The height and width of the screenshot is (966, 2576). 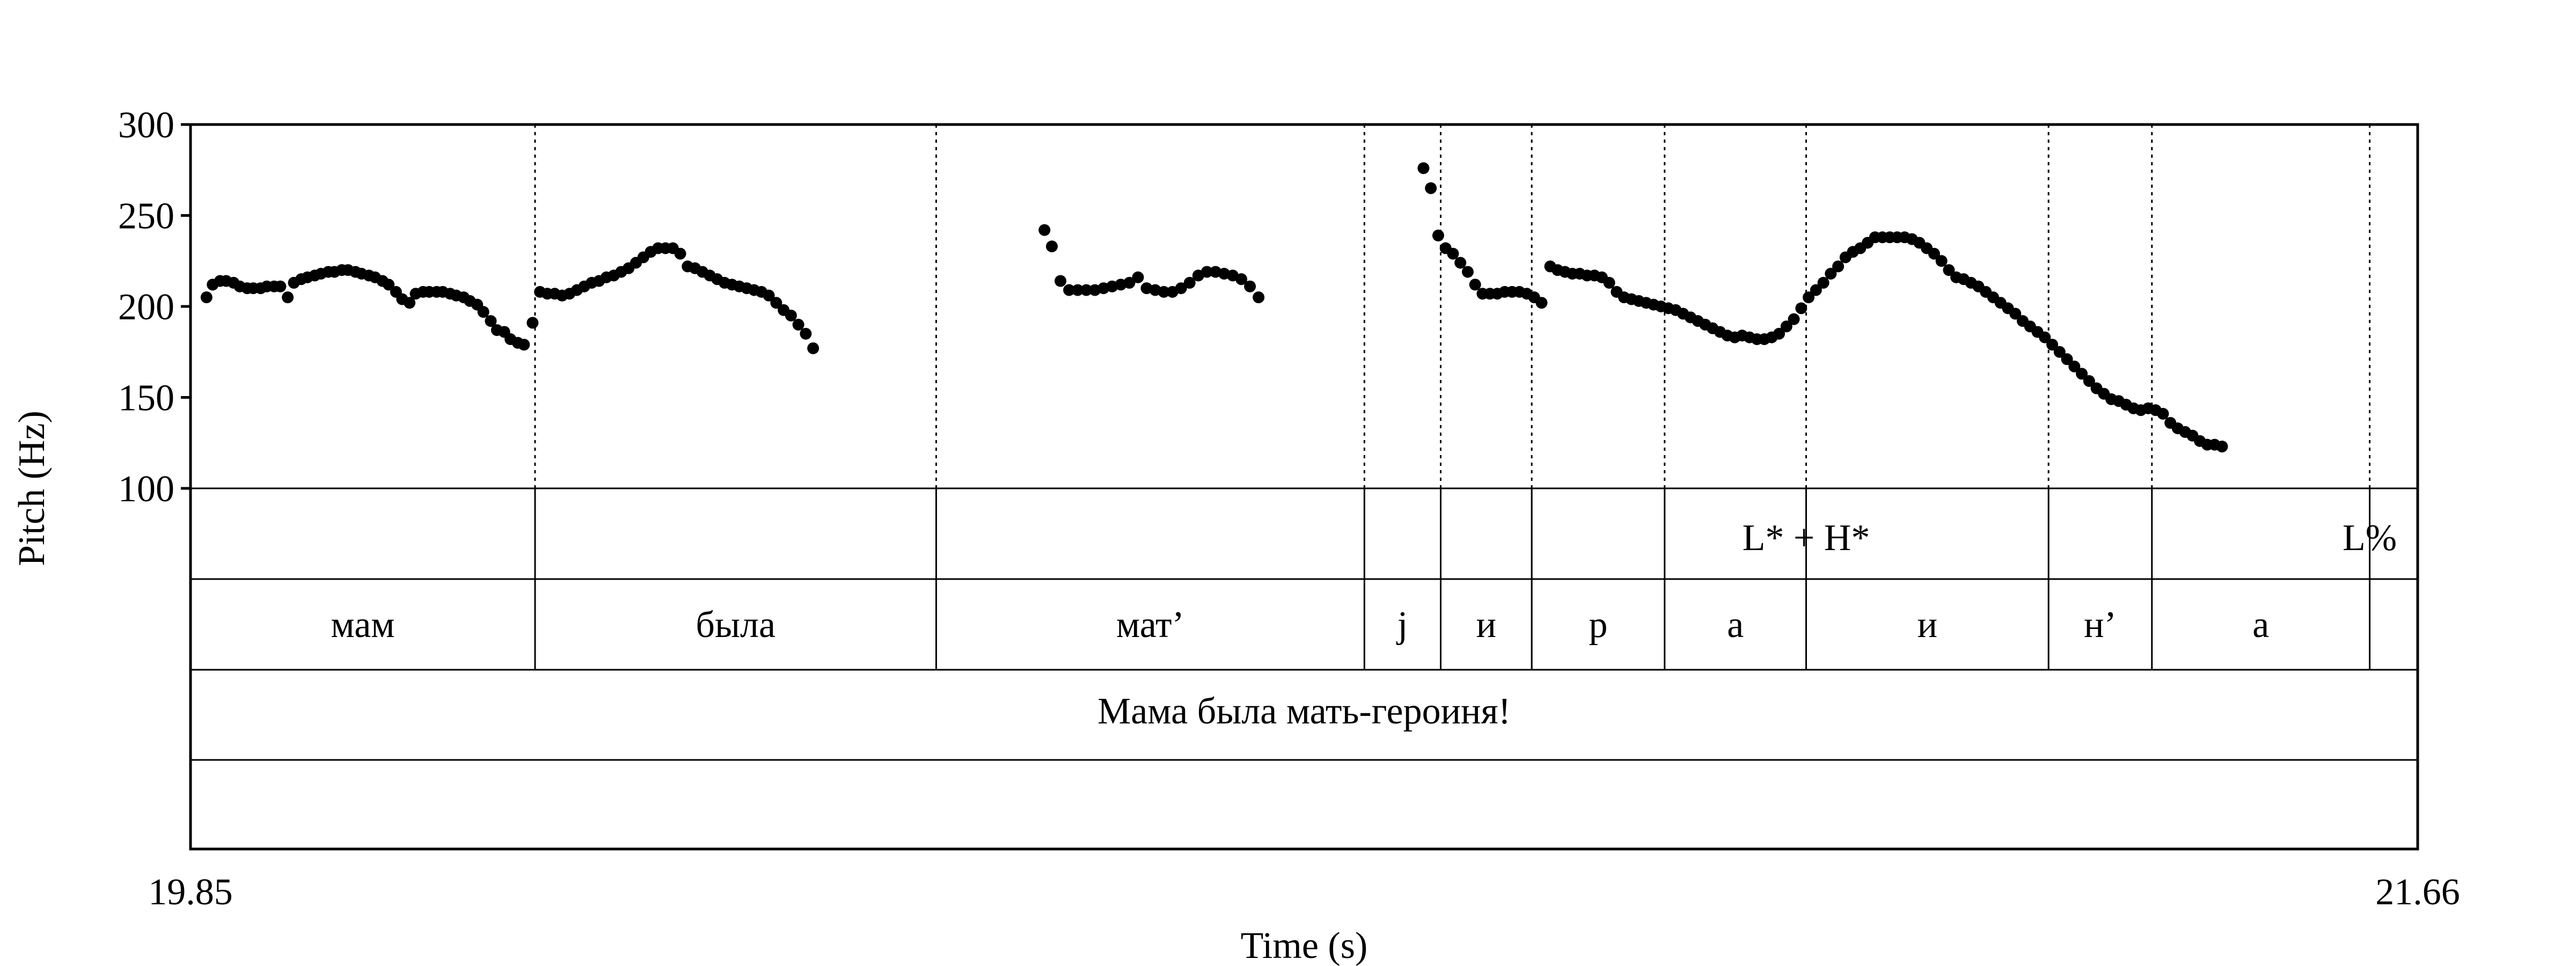 I want to click on segment-tier-labels: мам была мат’ j и р а и н’ а, so click(x=1300, y=625).